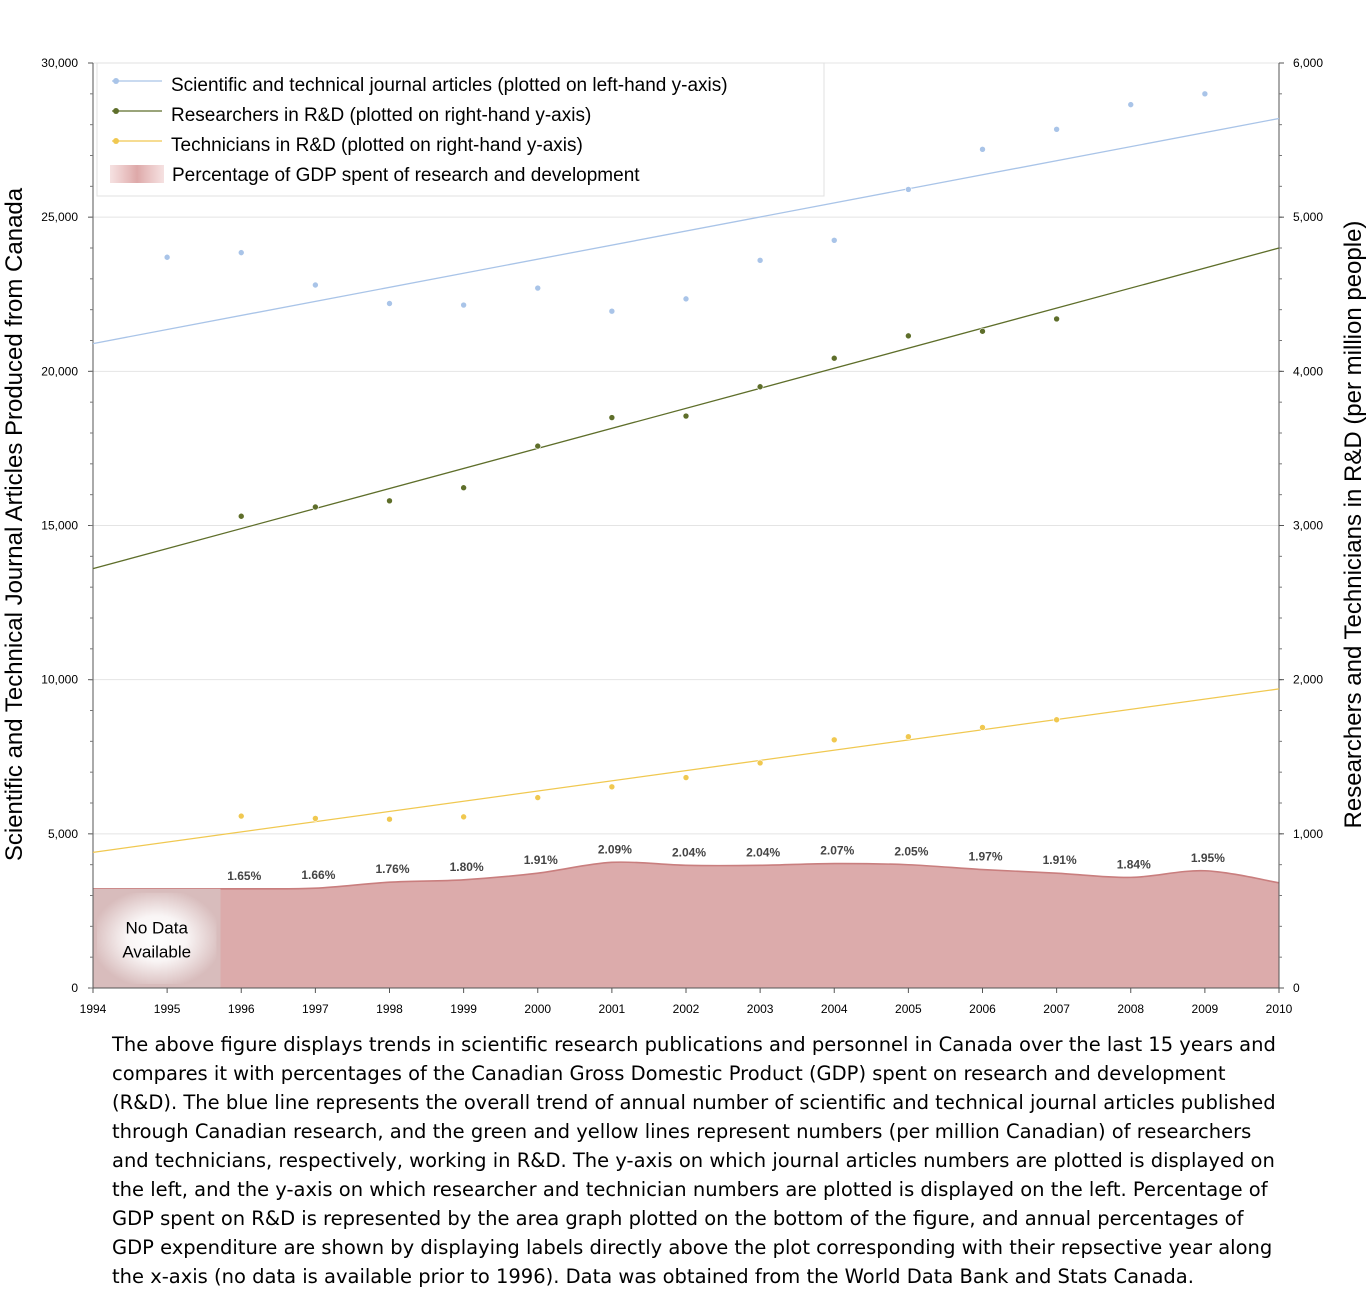  I want to click on x-tick-label: 1998, so click(389, 1009).